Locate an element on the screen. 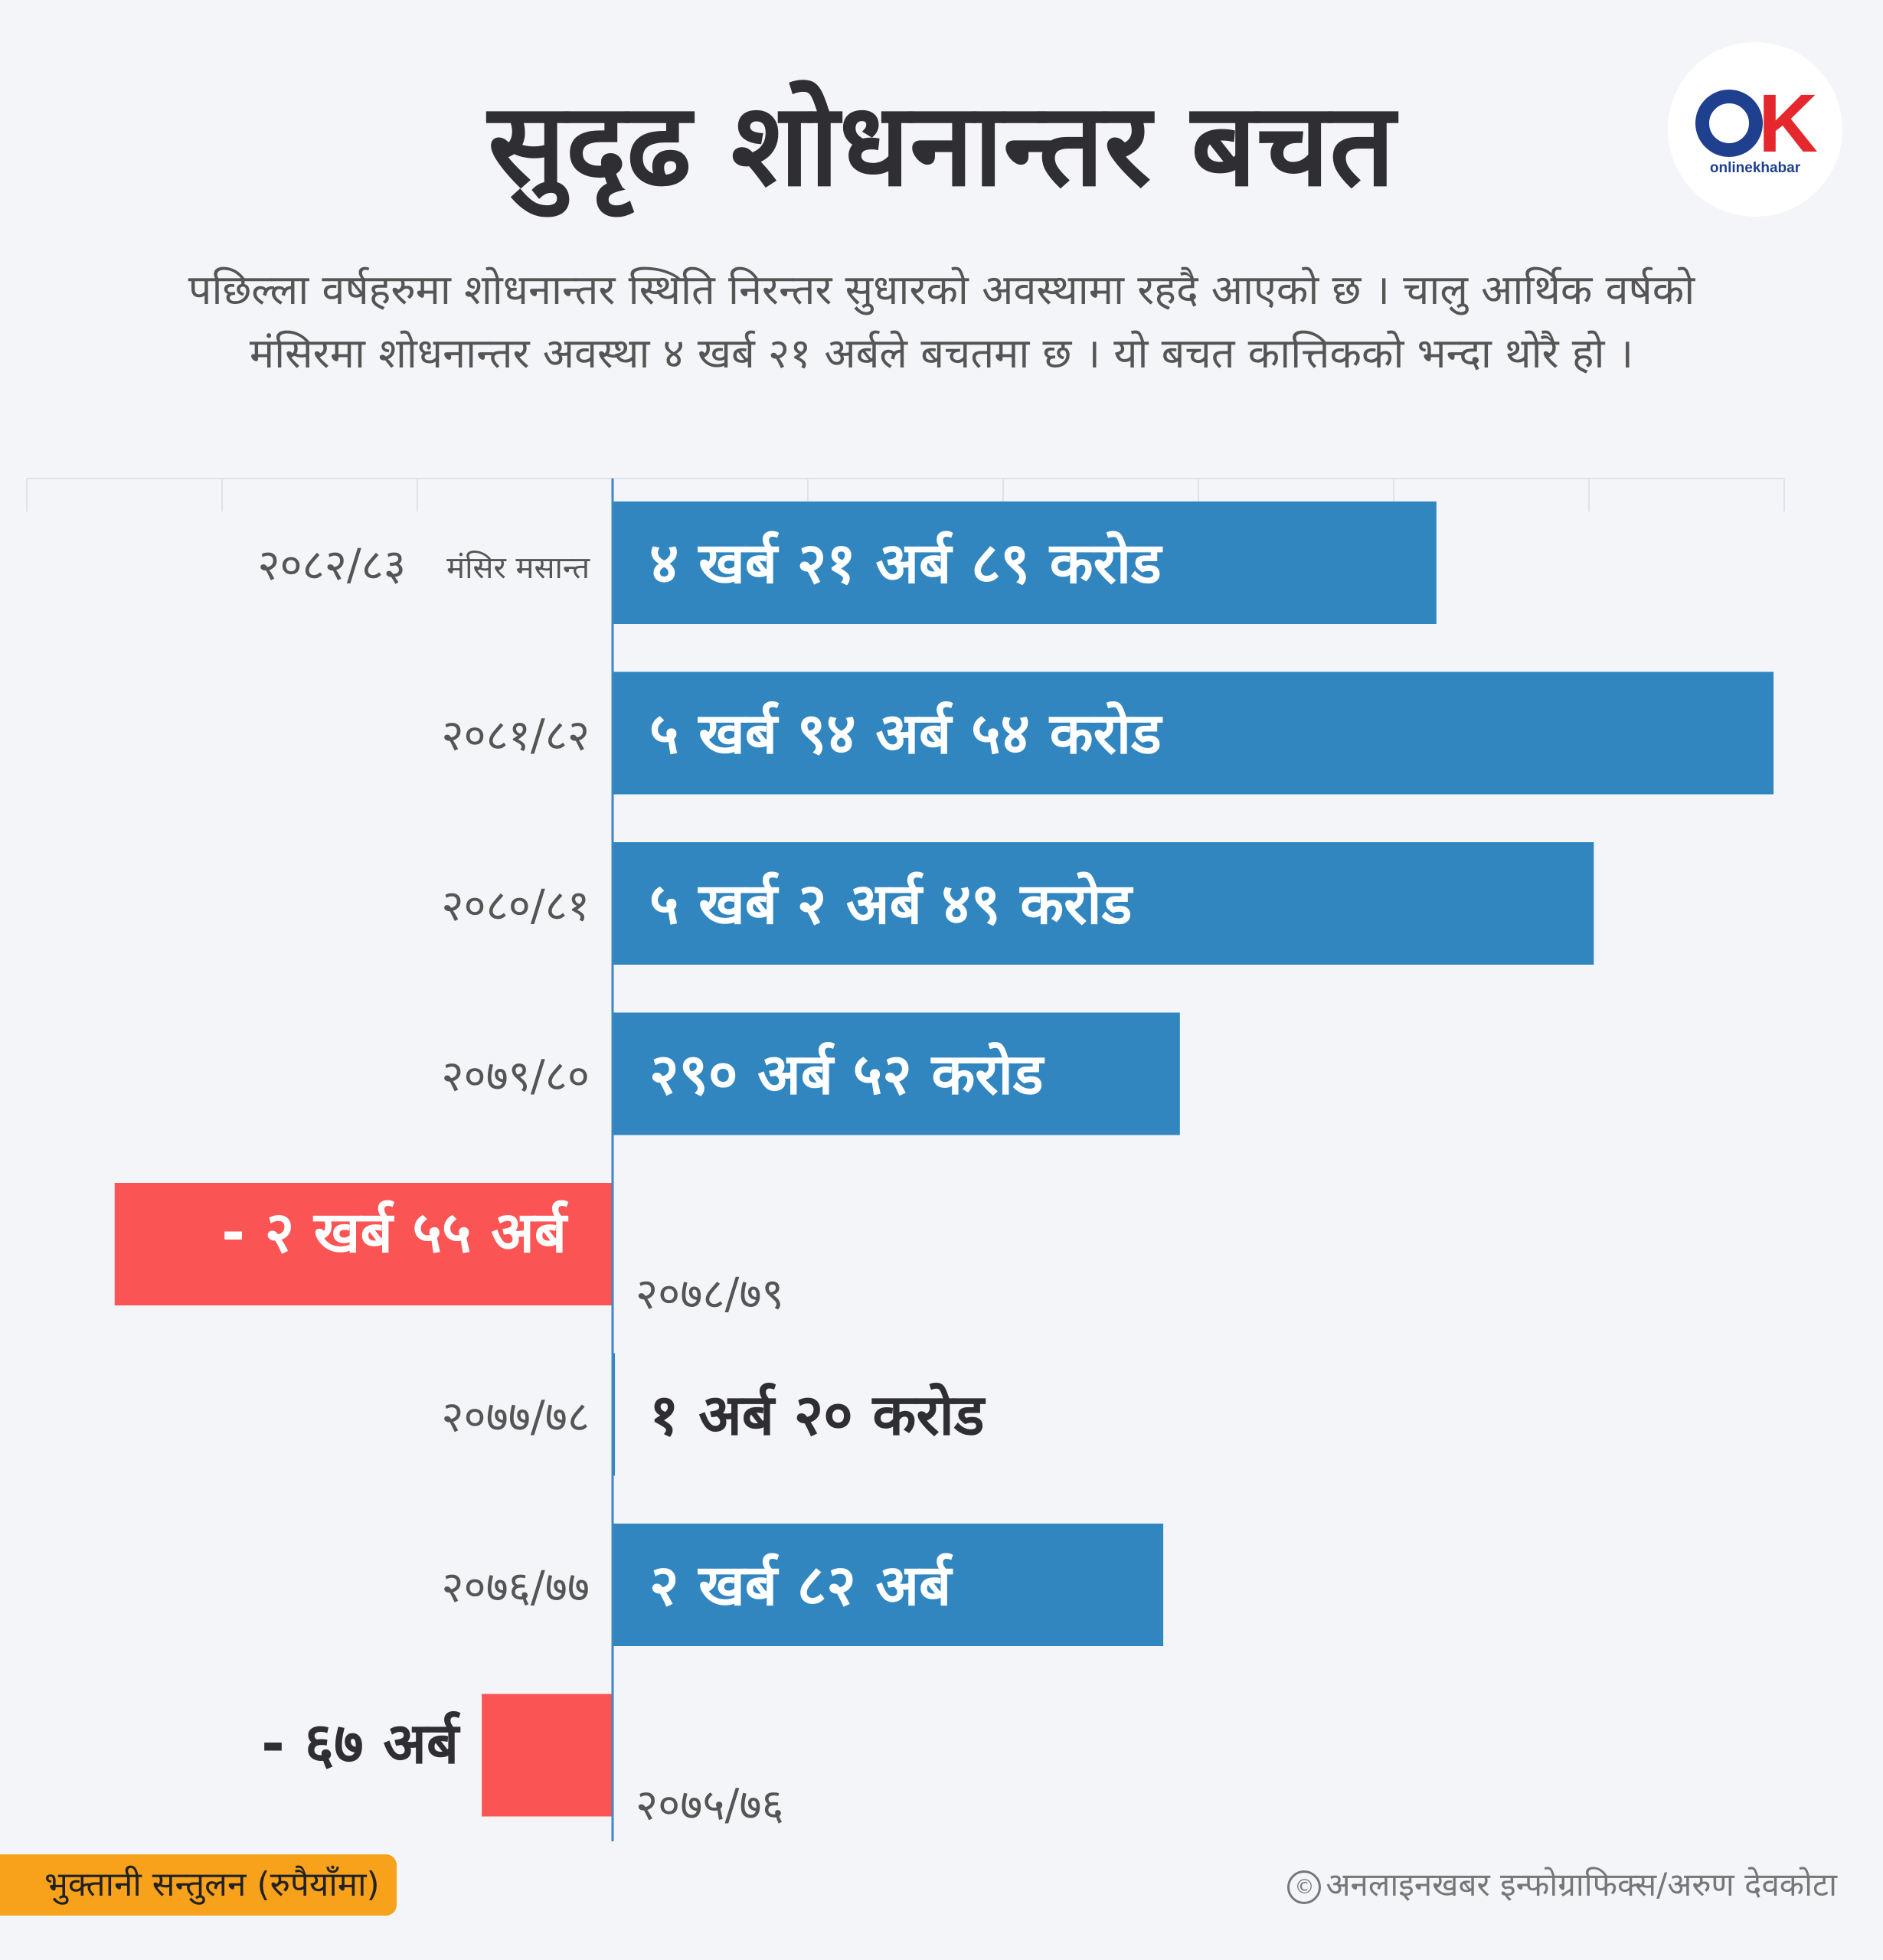 The height and width of the screenshot is (1960, 1883). copyright-icon: © is located at coordinates (1304, 1887).